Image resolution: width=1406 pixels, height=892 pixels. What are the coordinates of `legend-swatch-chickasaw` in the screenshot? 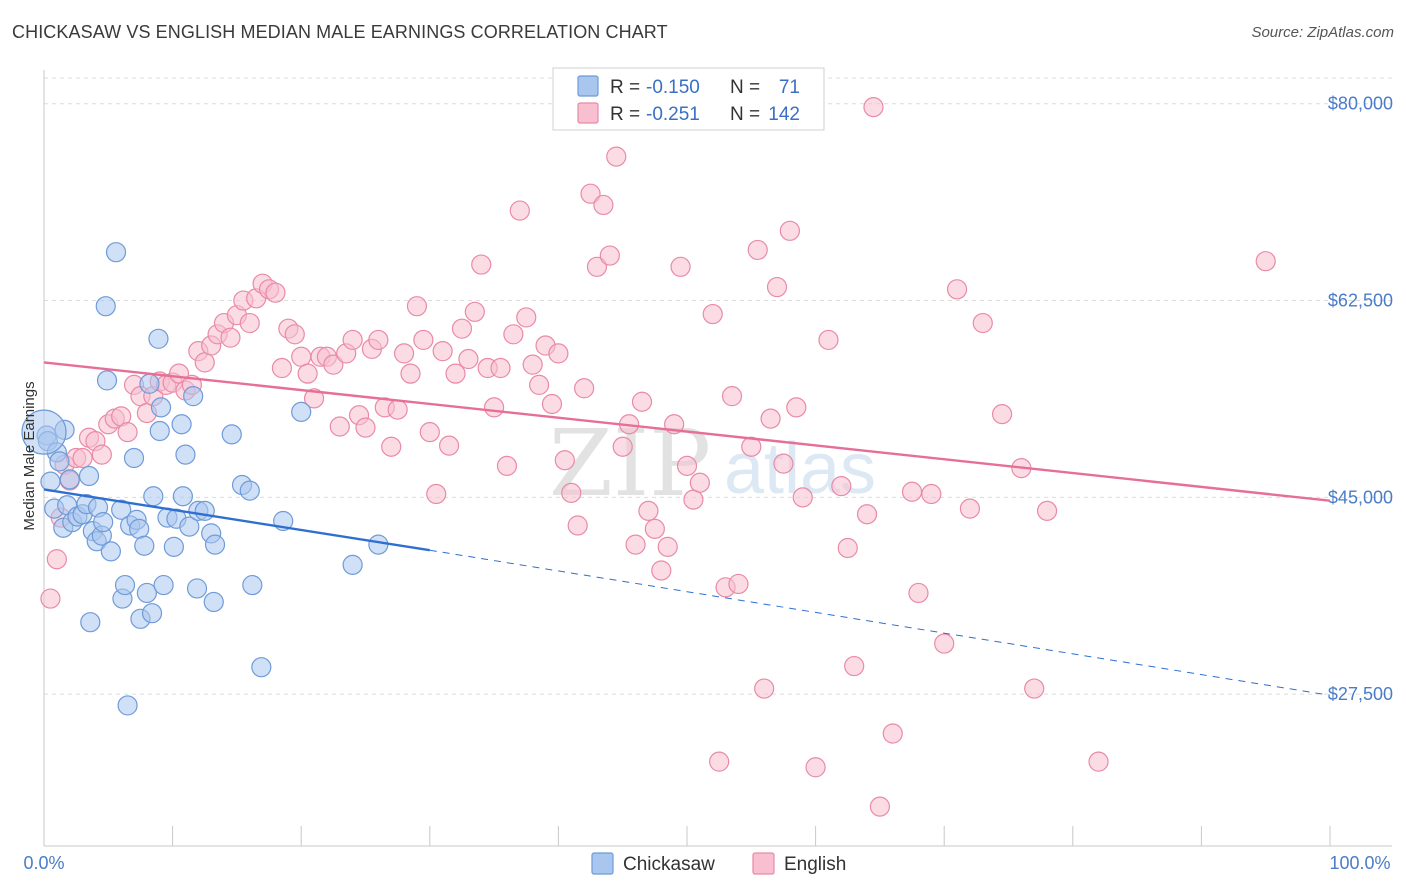 It's located at (588, 86).